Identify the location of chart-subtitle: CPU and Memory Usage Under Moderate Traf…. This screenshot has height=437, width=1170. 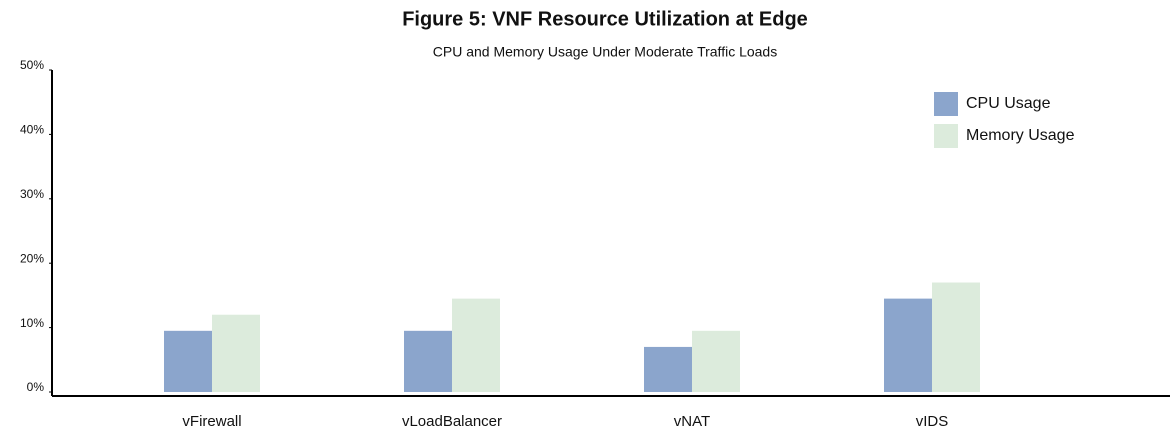
(605, 52).